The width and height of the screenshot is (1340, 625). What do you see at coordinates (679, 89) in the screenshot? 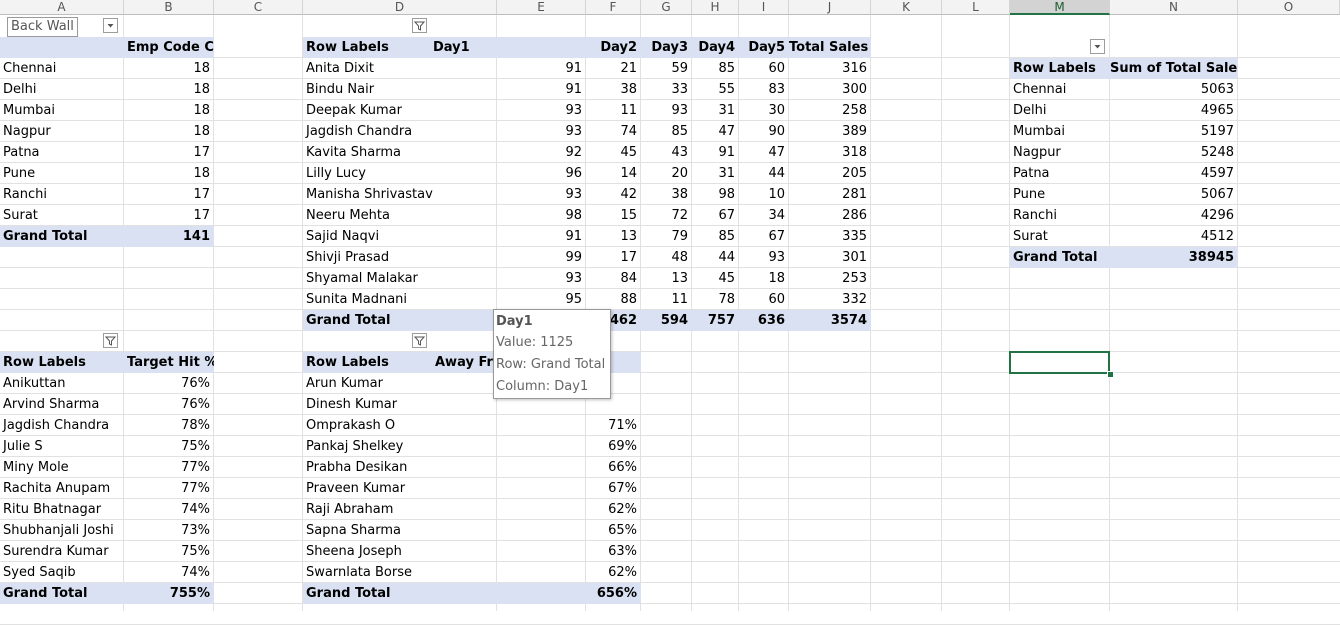
I see `pivot-sales-row-value: 33` at bounding box center [679, 89].